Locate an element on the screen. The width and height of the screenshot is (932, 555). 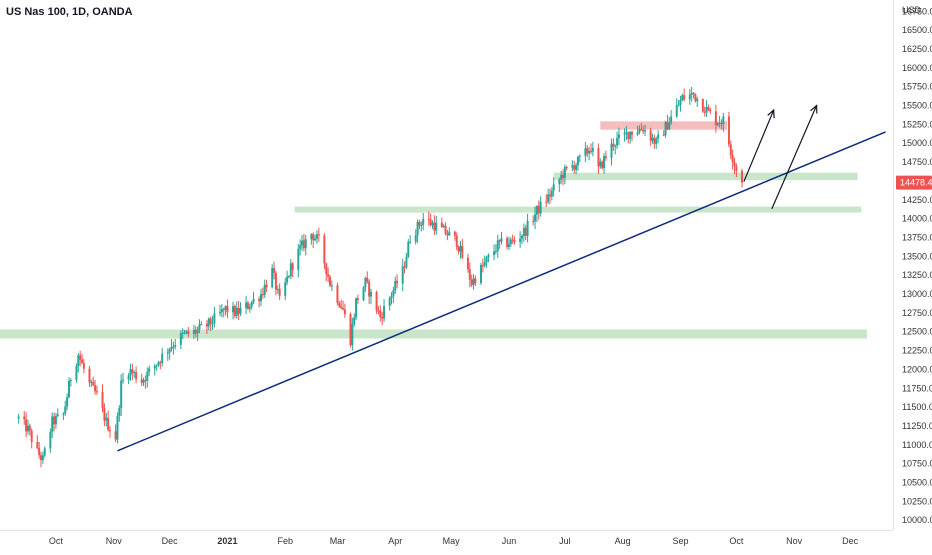
y-tick-label: 11500.0 is located at coordinates (917, 407).